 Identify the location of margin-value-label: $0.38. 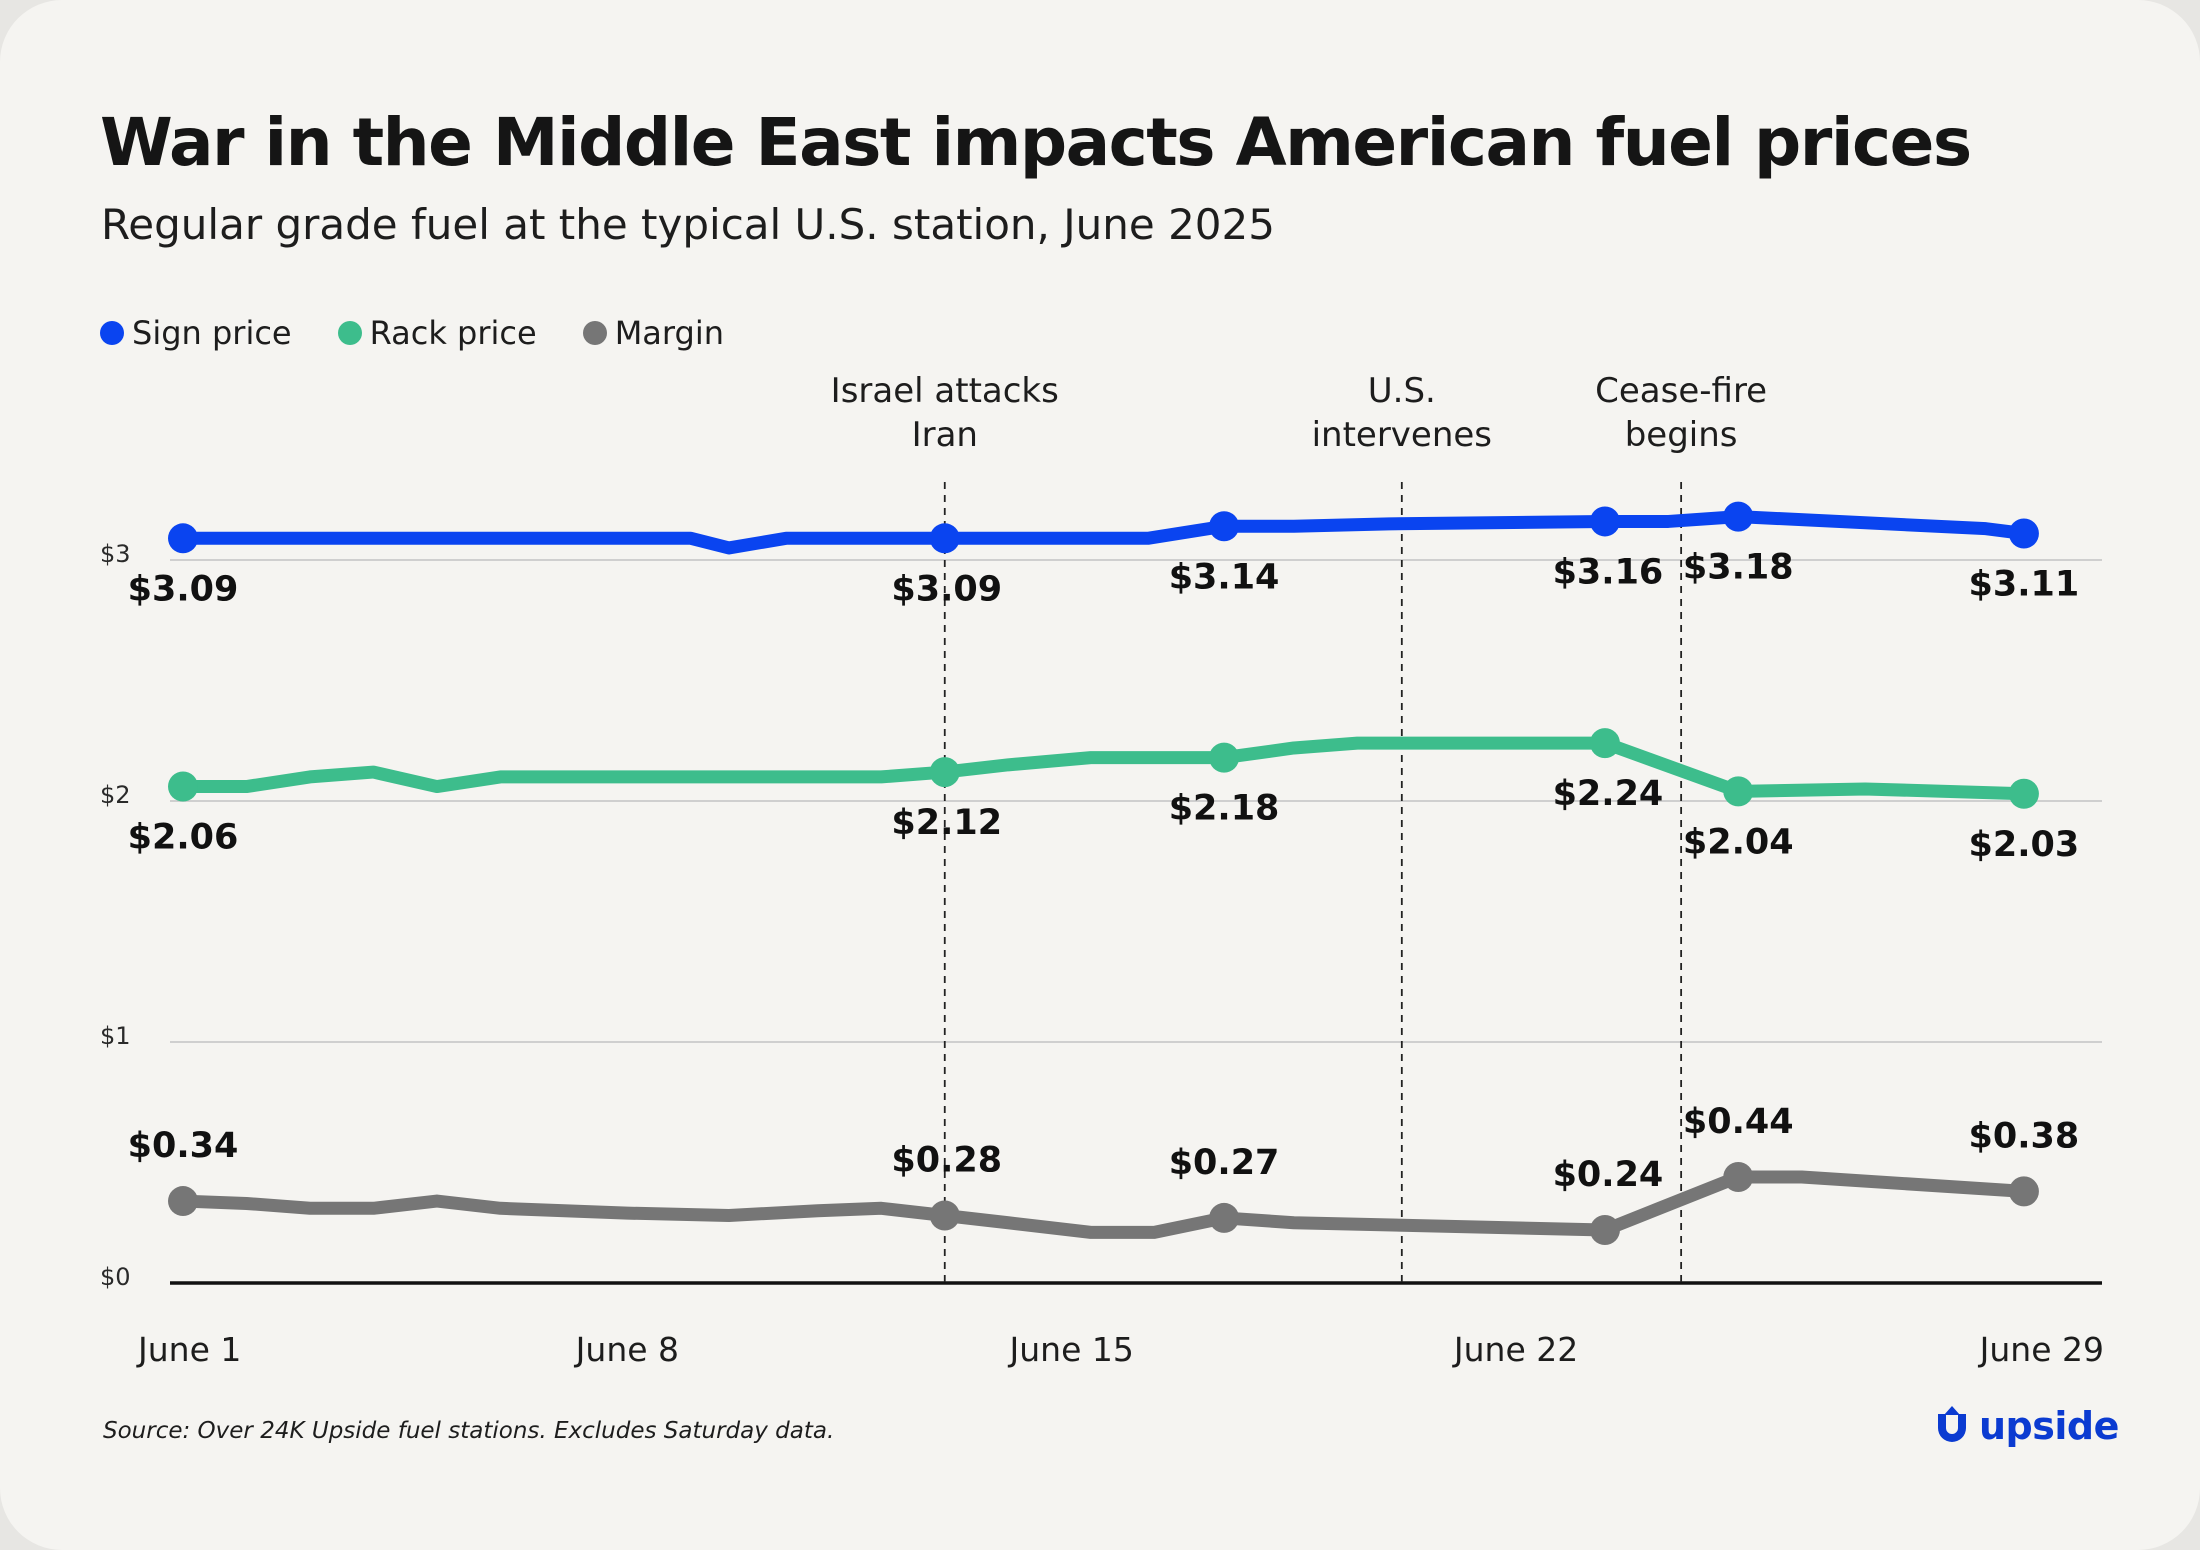
(2024, 1136).